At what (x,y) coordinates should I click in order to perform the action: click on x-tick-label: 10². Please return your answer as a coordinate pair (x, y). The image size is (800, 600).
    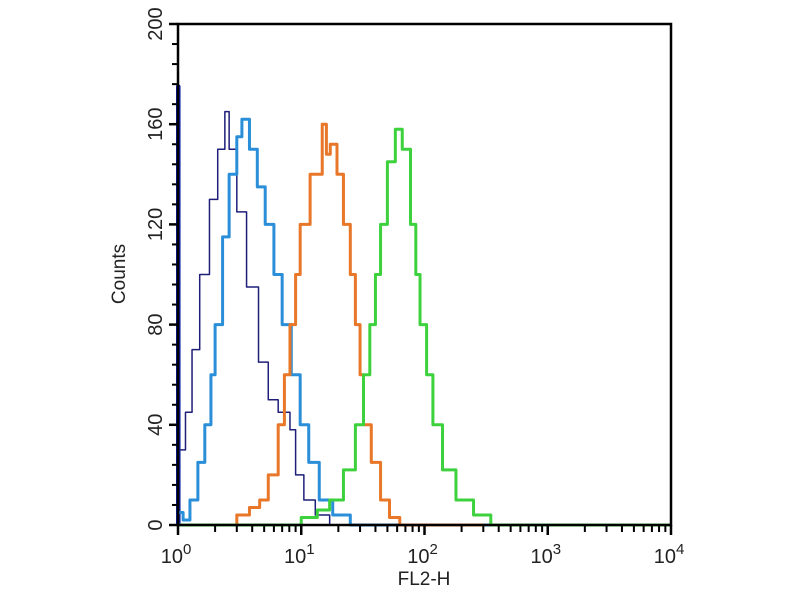
    Looking at the image, I should click on (422, 554).